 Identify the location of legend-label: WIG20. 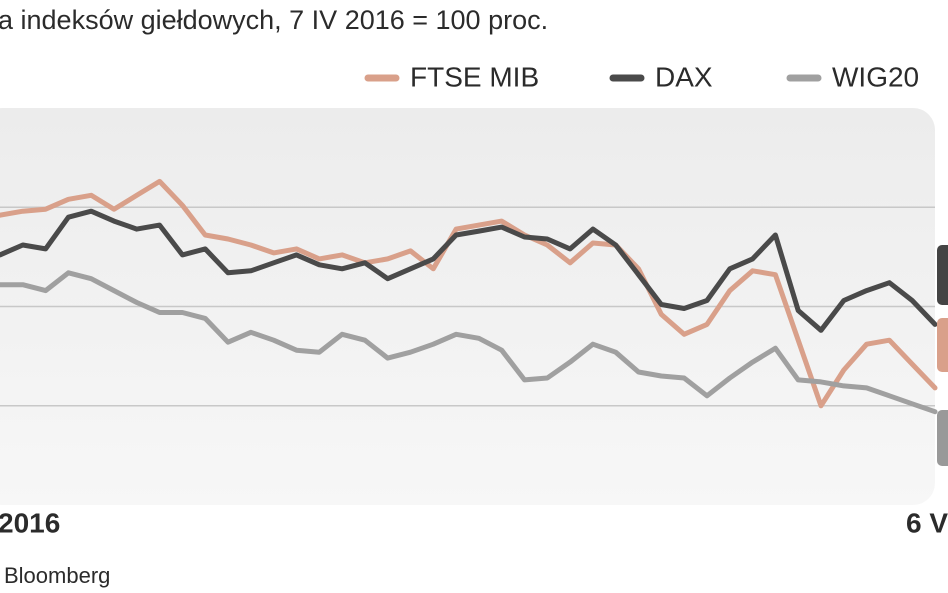
(875, 76).